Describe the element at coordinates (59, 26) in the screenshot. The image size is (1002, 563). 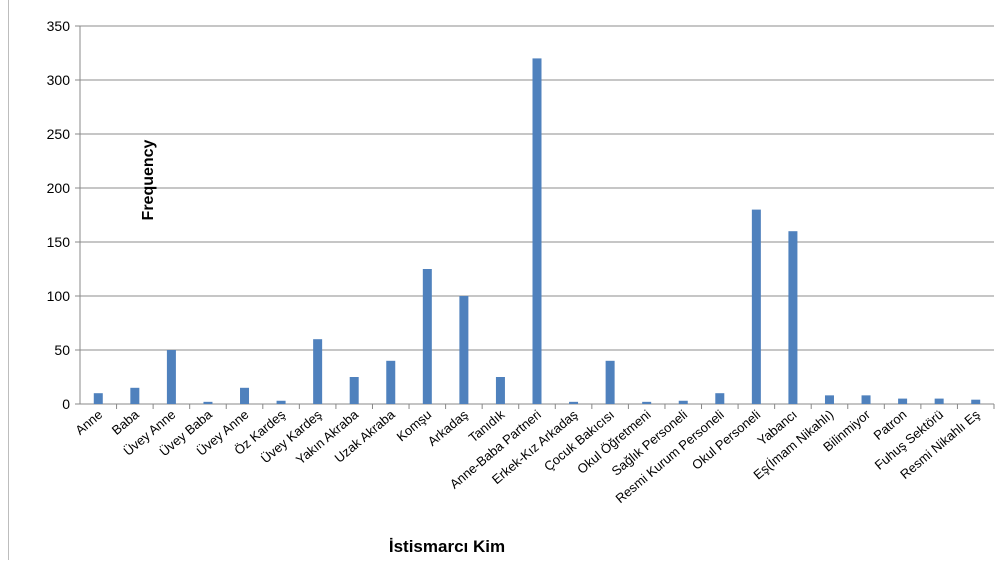
I see `y-tick-label: 350` at that location.